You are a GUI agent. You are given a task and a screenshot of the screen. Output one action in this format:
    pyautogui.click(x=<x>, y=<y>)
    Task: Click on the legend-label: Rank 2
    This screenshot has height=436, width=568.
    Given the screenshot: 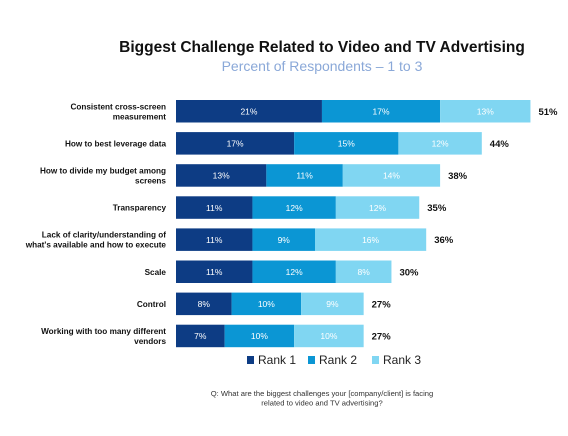 What is the action you would take?
    pyautogui.click(x=338, y=360)
    